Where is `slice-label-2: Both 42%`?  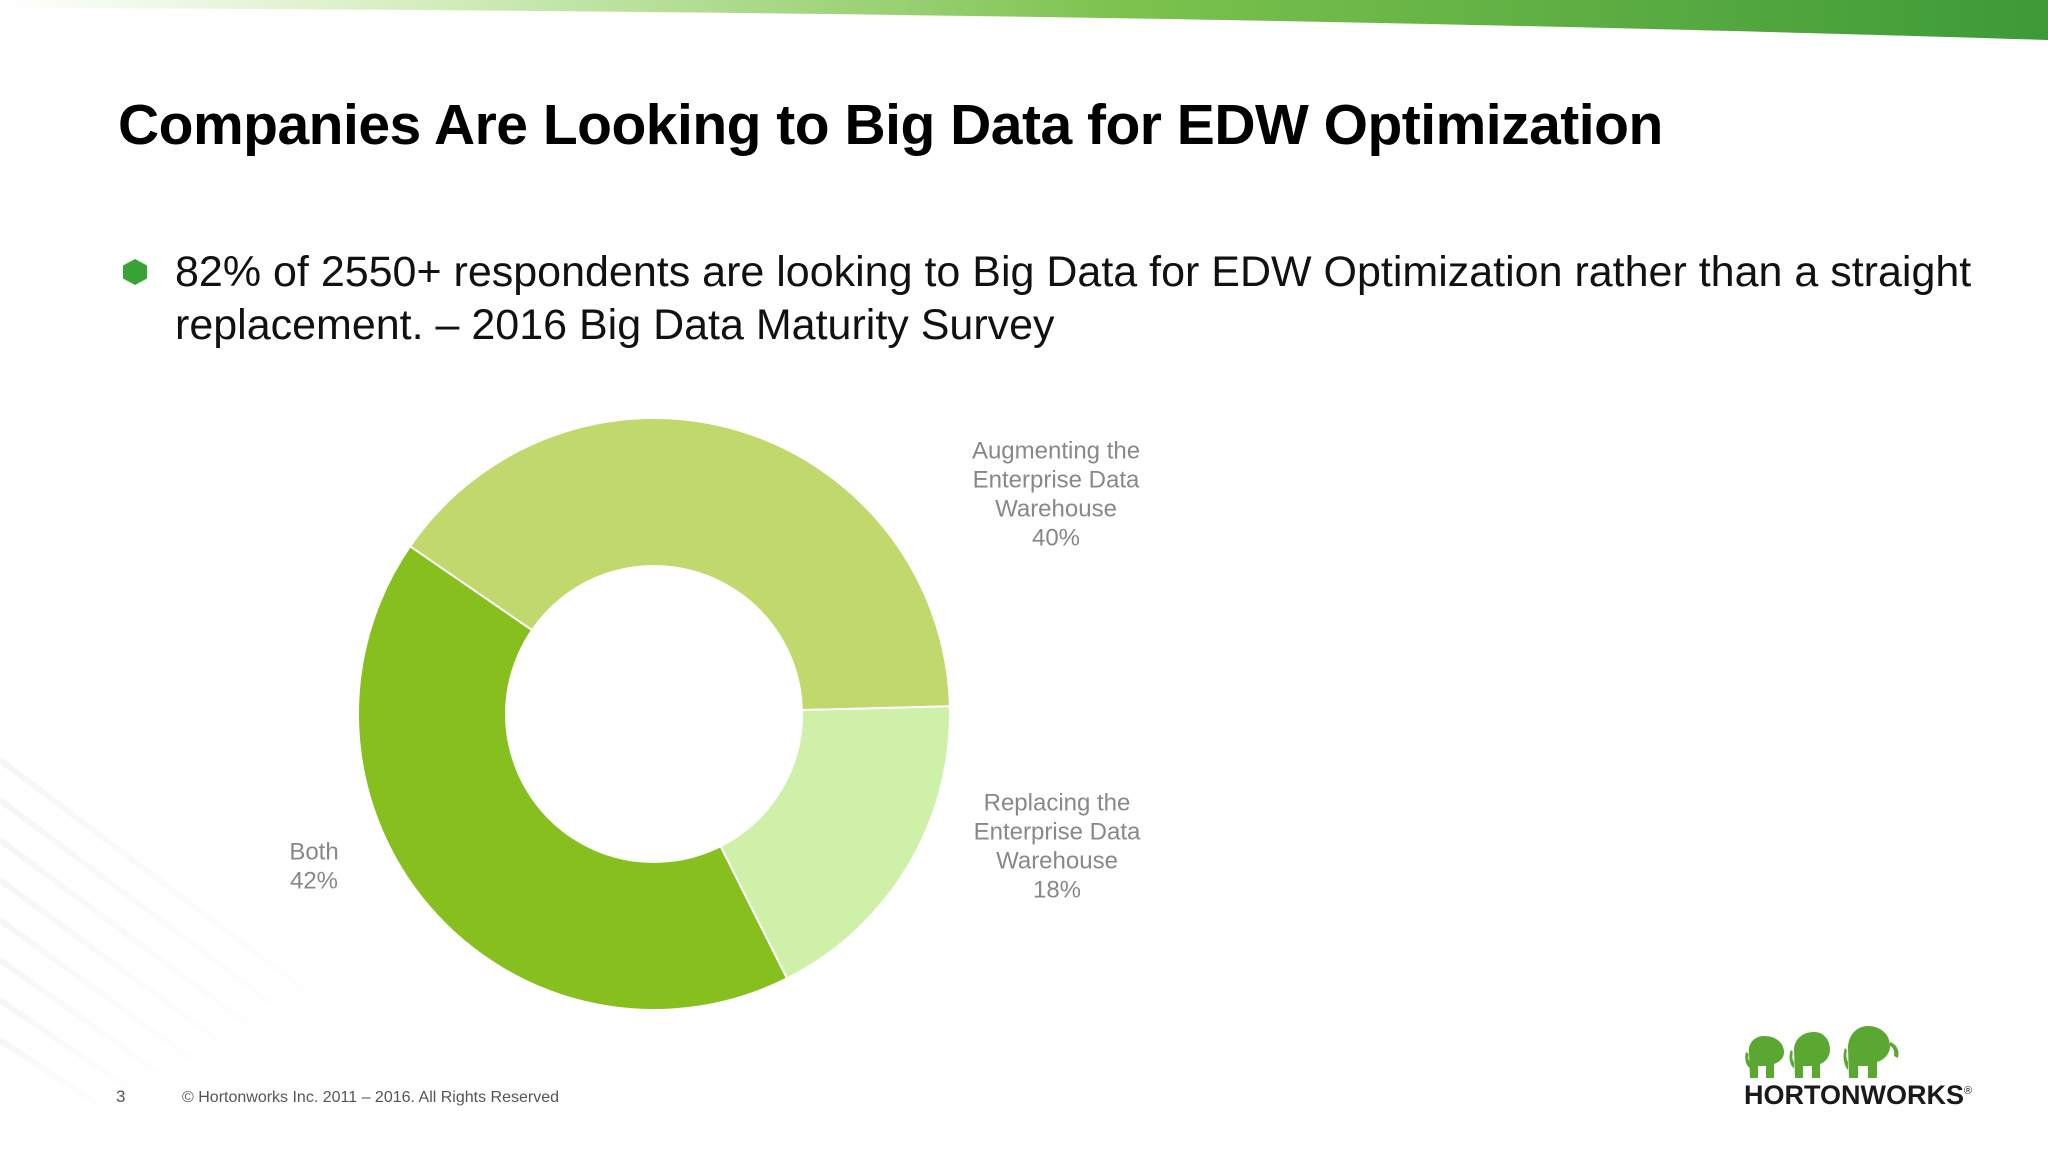 slice-label-2: Both 42% is located at coordinates (313, 867).